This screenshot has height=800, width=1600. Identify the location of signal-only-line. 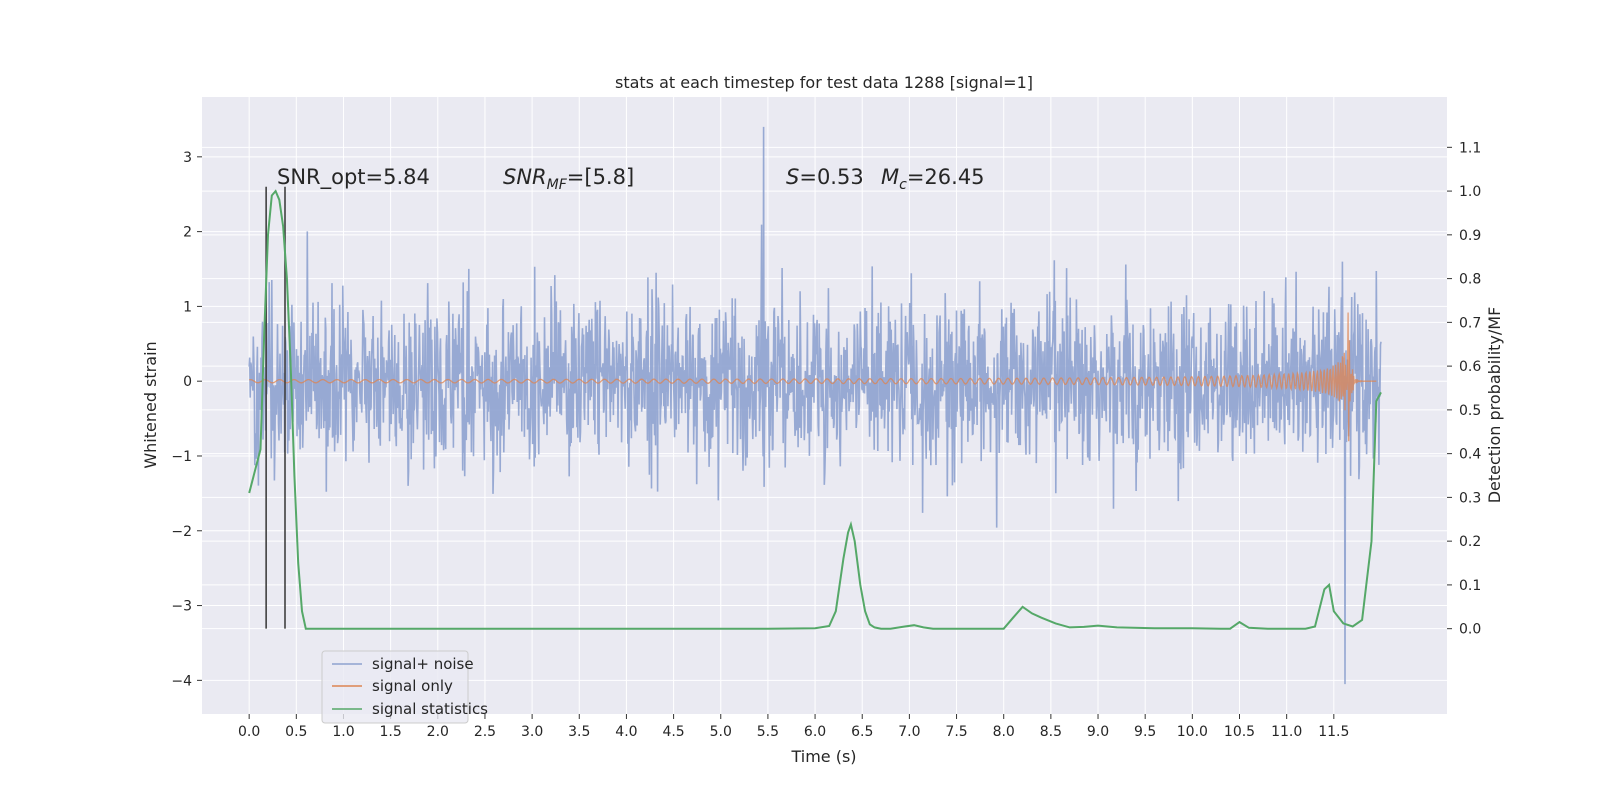
(812, 377).